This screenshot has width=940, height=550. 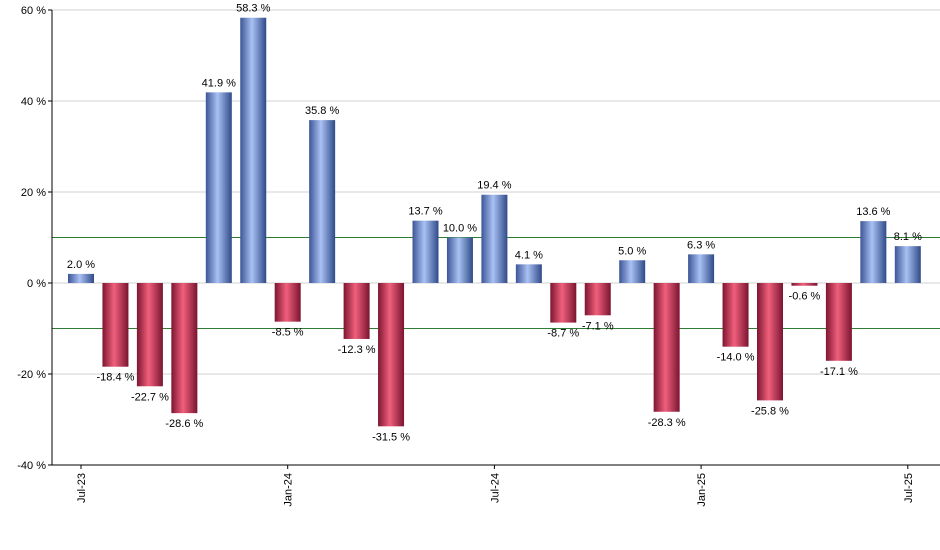 I want to click on x-tick-label: Jul-24, so click(x=495, y=488).